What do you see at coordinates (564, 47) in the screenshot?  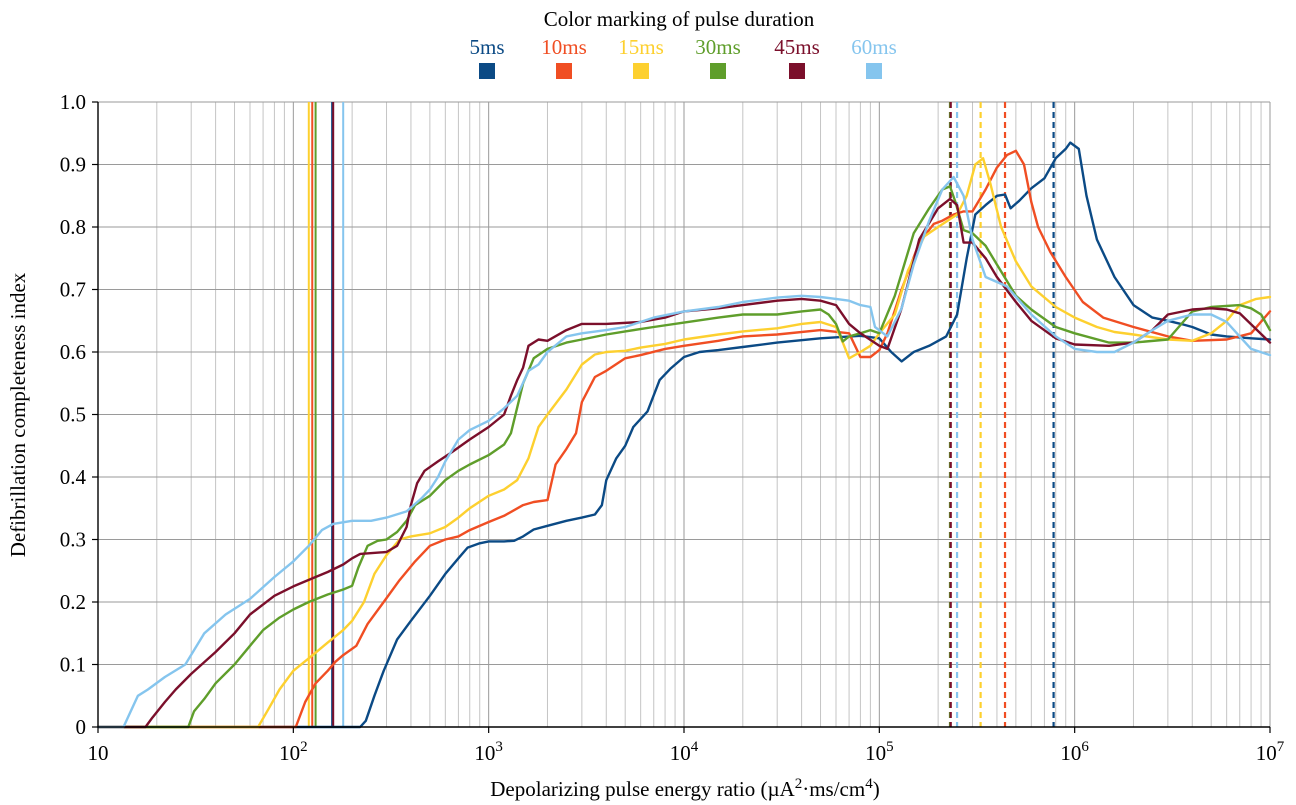 I see `legend-label: 10ms` at bounding box center [564, 47].